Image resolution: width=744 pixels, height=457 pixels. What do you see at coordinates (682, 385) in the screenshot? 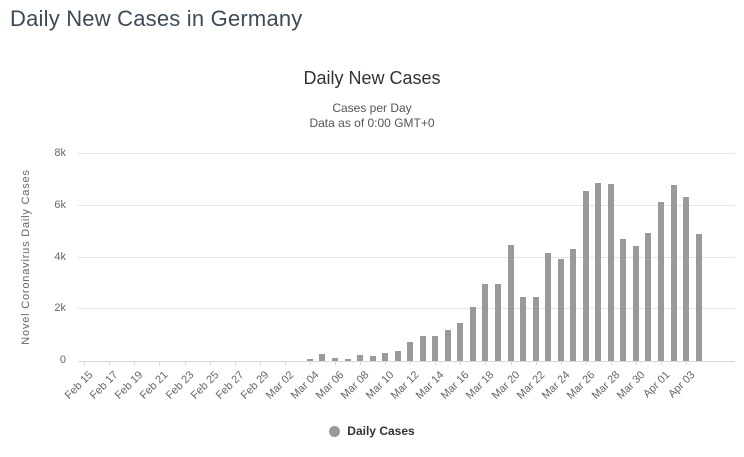
I see `x-tick-label: Apr 03` at bounding box center [682, 385].